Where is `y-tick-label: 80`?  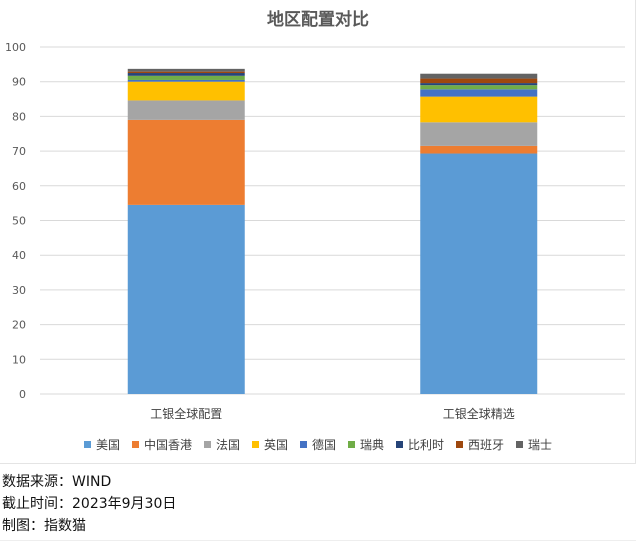 y-tick-label: 80 is located at coordinates (19, 116).